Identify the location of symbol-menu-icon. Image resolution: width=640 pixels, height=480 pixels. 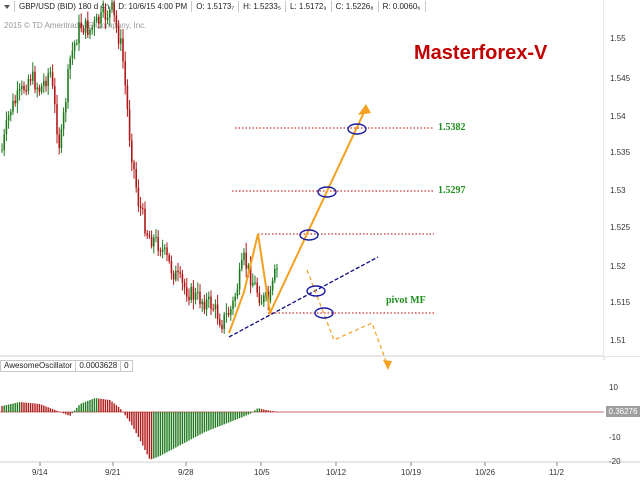
(7, 6).